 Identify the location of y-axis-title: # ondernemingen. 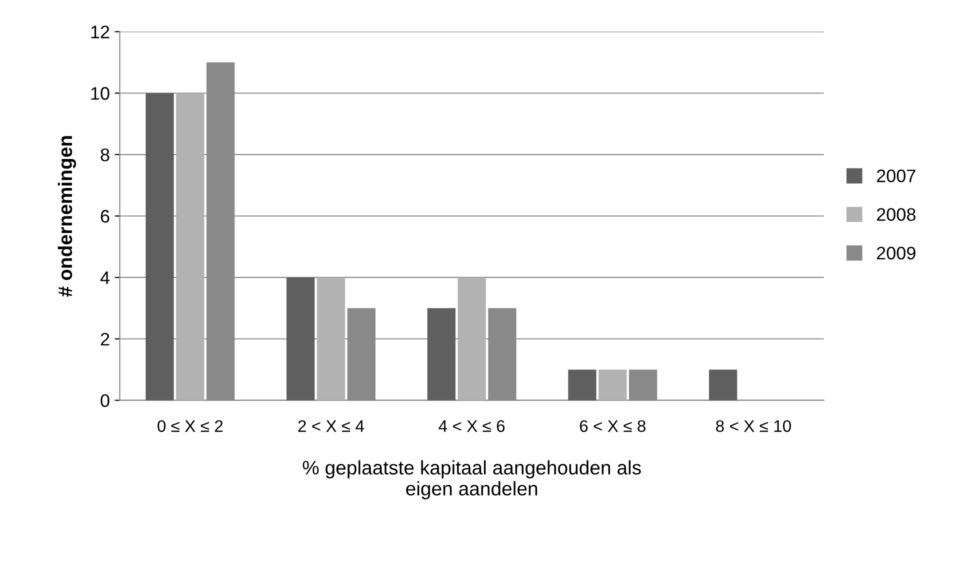
(67, 216).